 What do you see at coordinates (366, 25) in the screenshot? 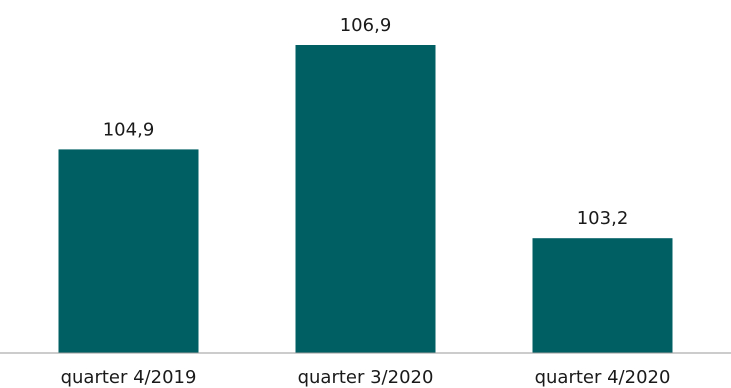
I see `bar-value-label: 106,9` at bounding box center [366, 25].